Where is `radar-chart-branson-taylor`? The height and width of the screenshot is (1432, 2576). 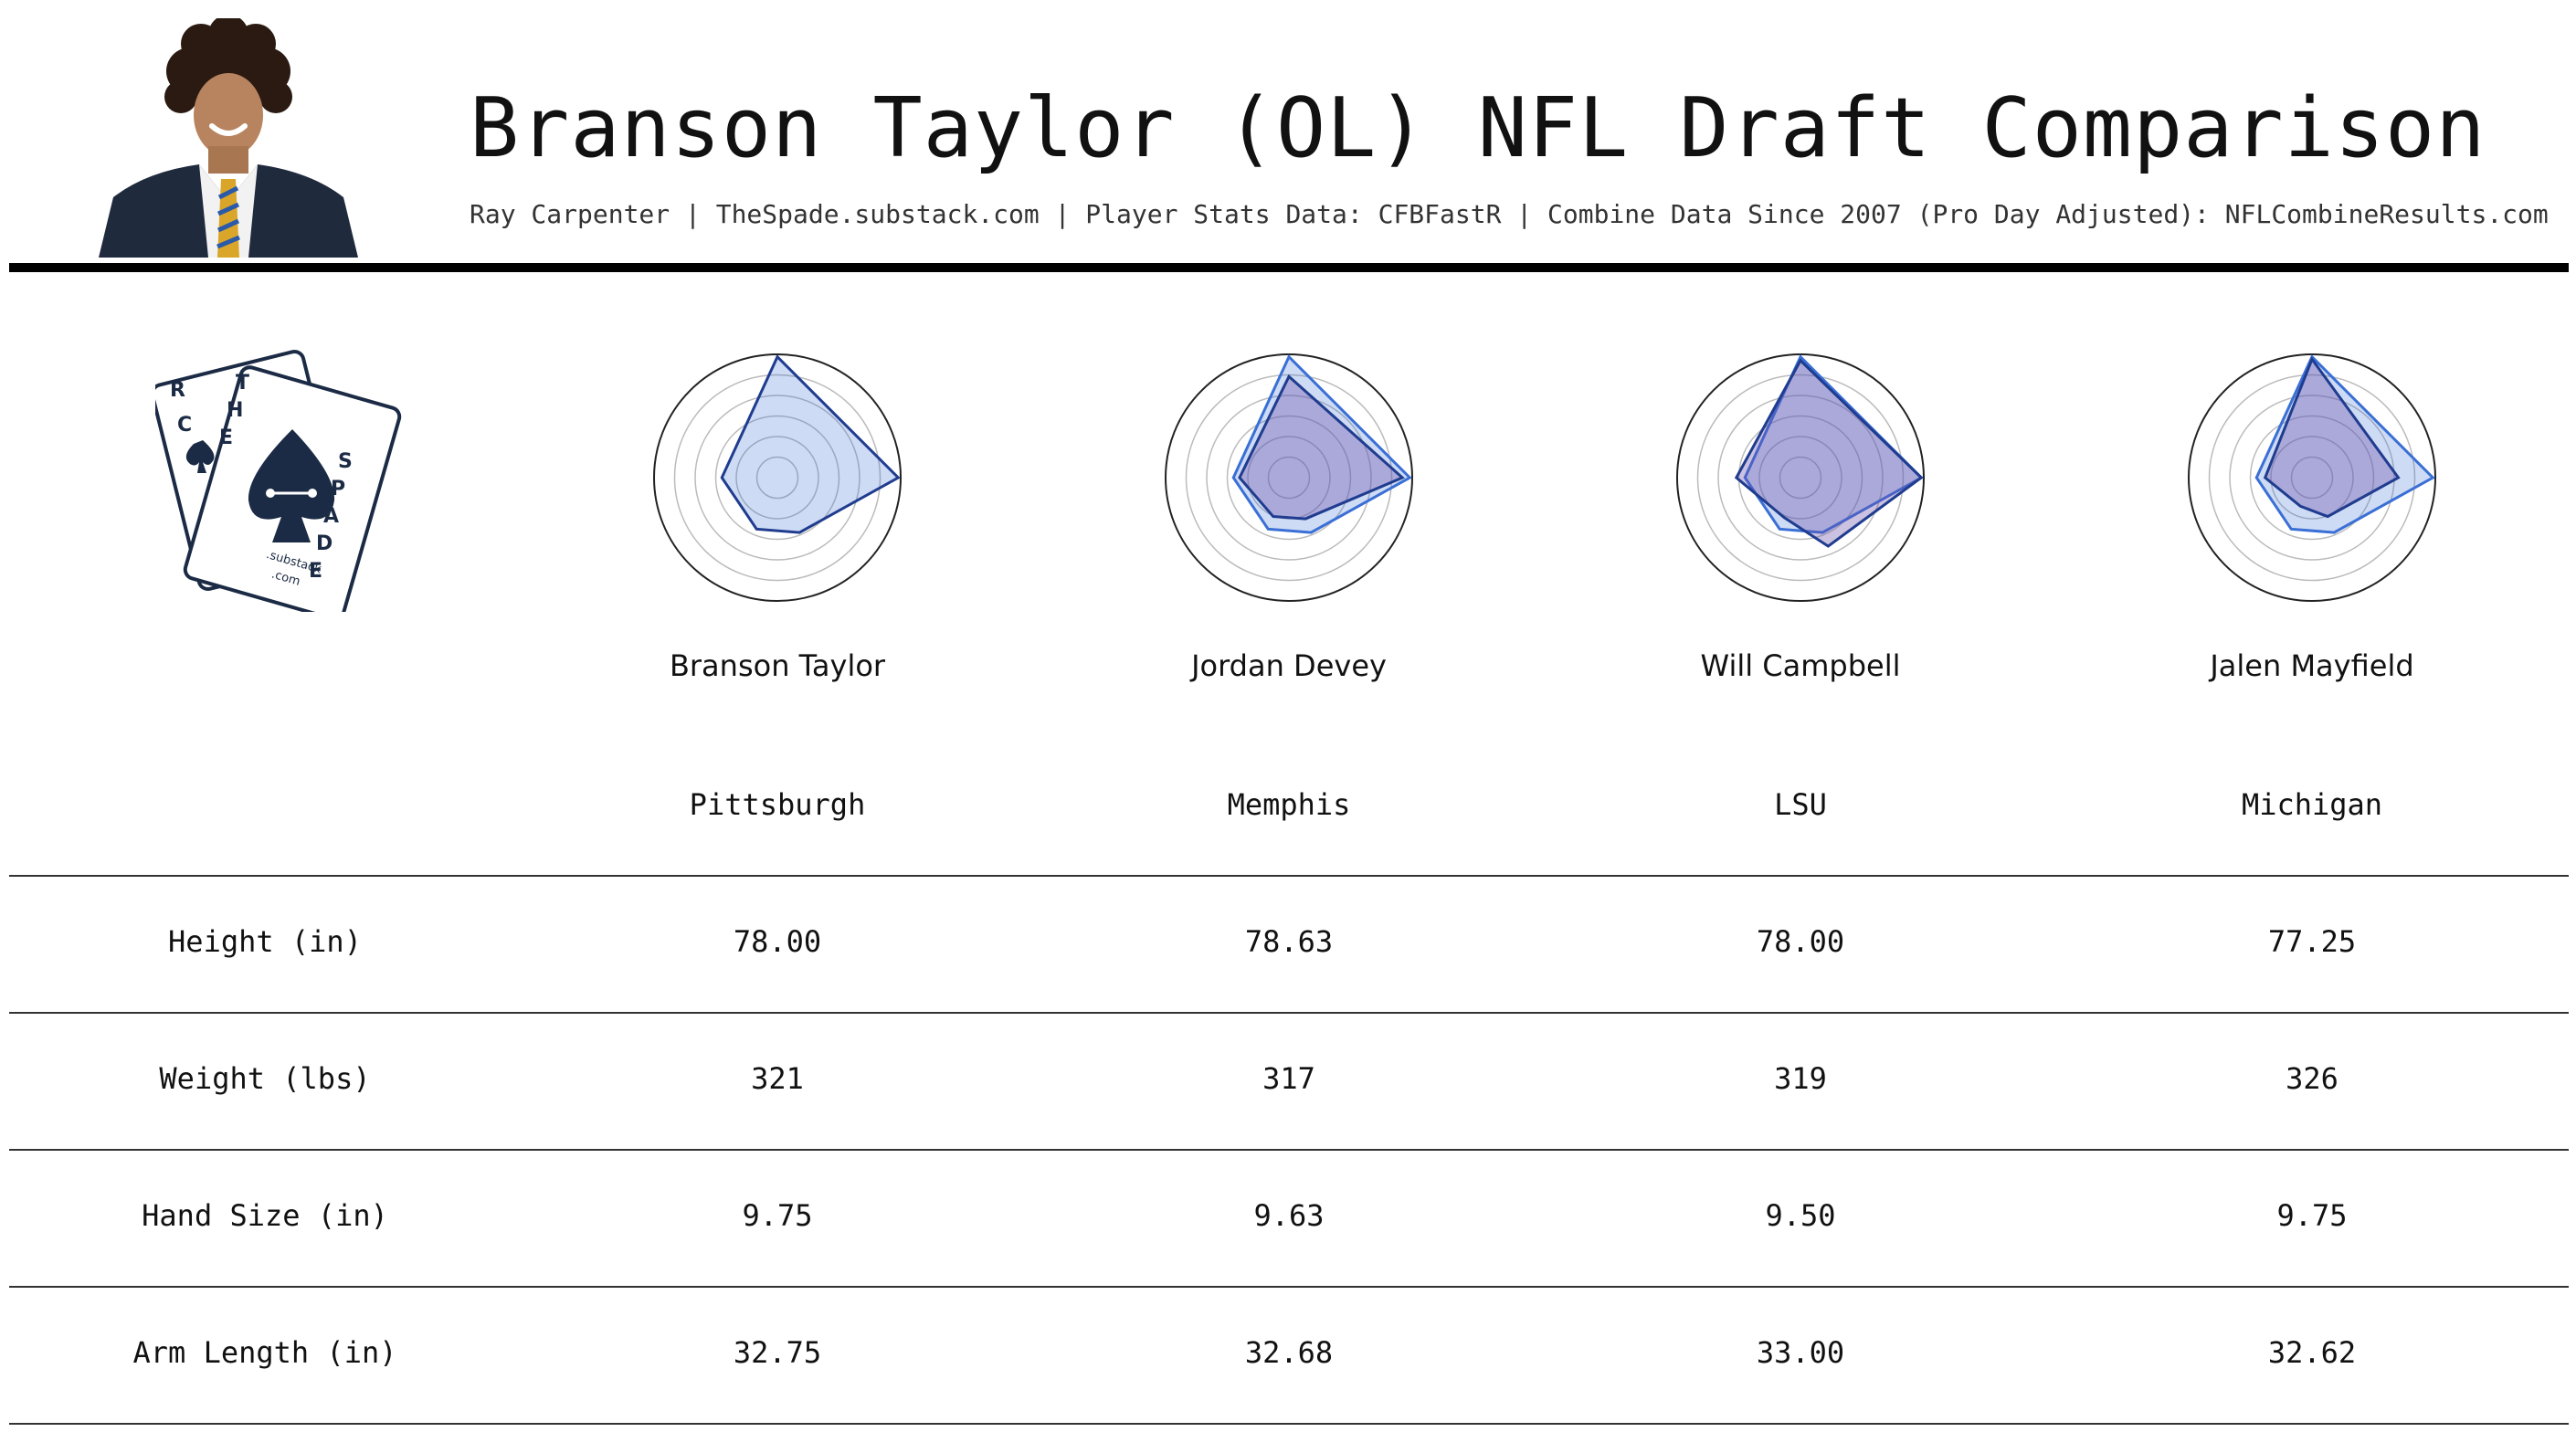 radar-chart-branson-taylor is located at coordinates (777, 477).